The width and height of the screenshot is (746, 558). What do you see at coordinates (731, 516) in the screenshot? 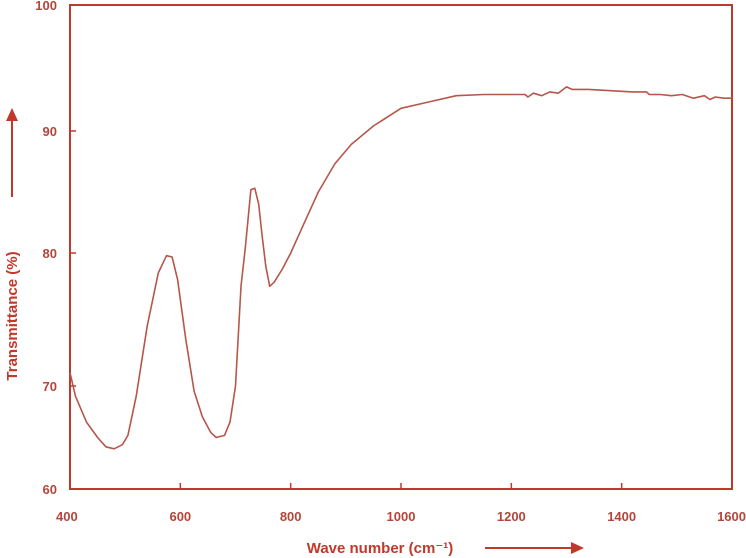
I see `x-tick-label: 1600` at bounding box center [731, 516].